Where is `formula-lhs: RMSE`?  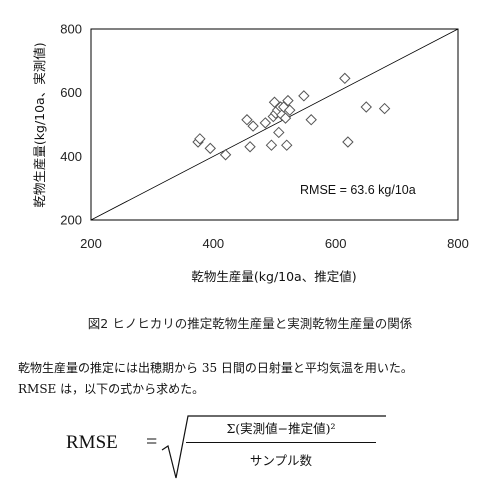
formula-lhs: RMSE is located at coordinates (92, 442).